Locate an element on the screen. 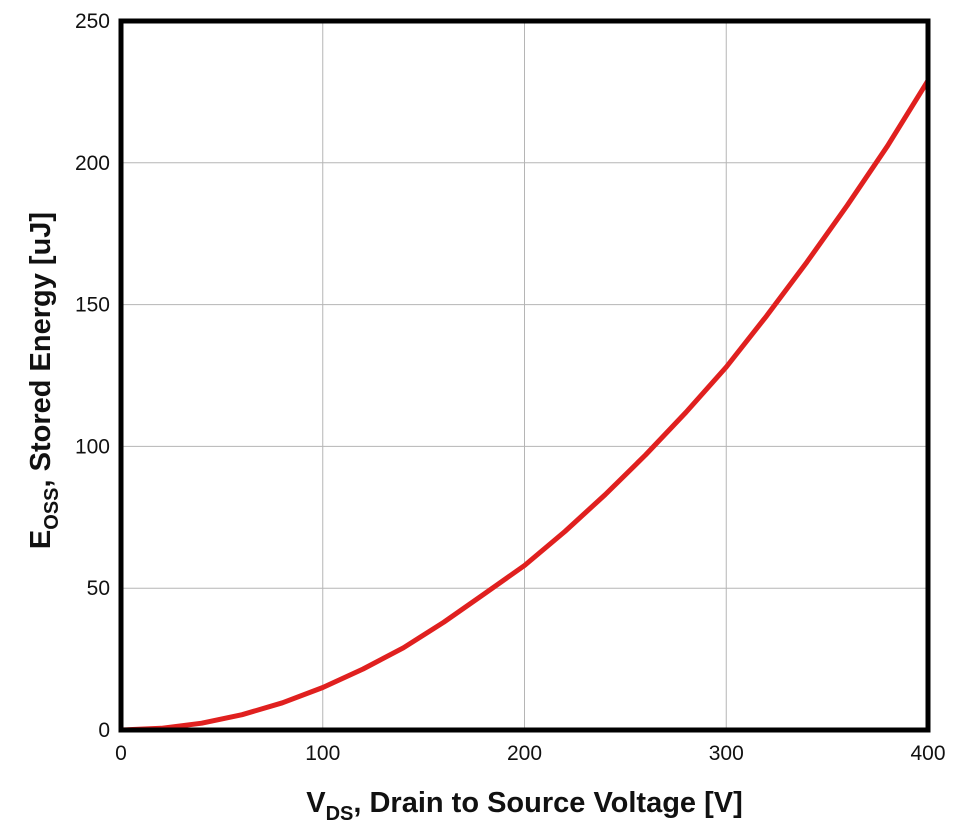 This screenshot has height=830, width=980. y-tick-label: 200 is located at coordinates (92, 163).